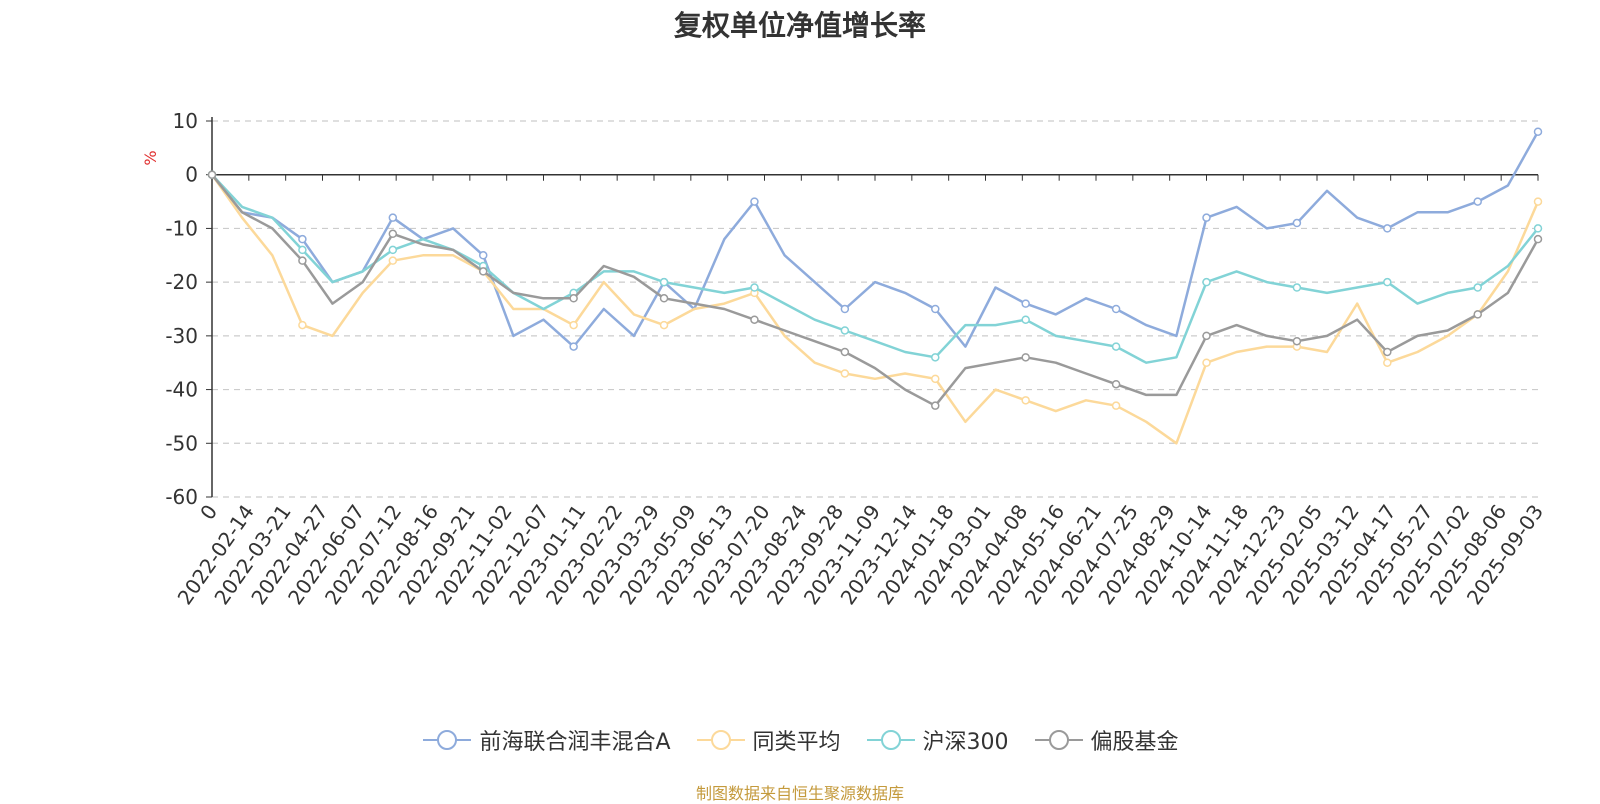 The image size is (1600, 804). Describe the element at coordinates (208, 512) in the screenshot. I see `x-tick-label: 0` at that location.